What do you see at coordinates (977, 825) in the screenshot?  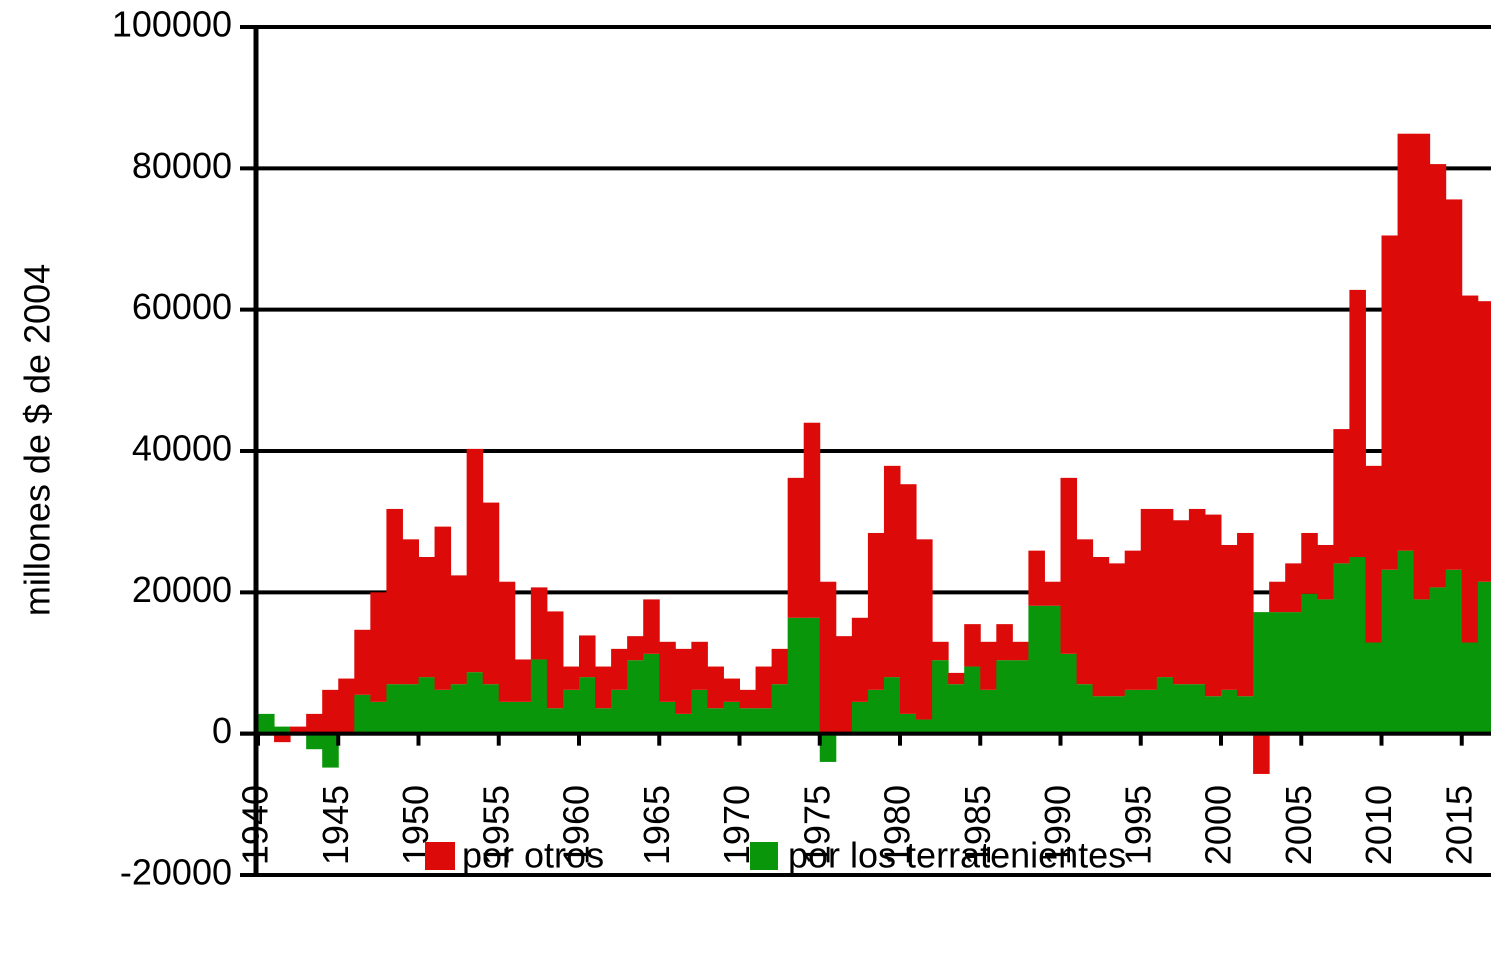 I see `x-tick-label: 1985` at bounding box center [977, 825].